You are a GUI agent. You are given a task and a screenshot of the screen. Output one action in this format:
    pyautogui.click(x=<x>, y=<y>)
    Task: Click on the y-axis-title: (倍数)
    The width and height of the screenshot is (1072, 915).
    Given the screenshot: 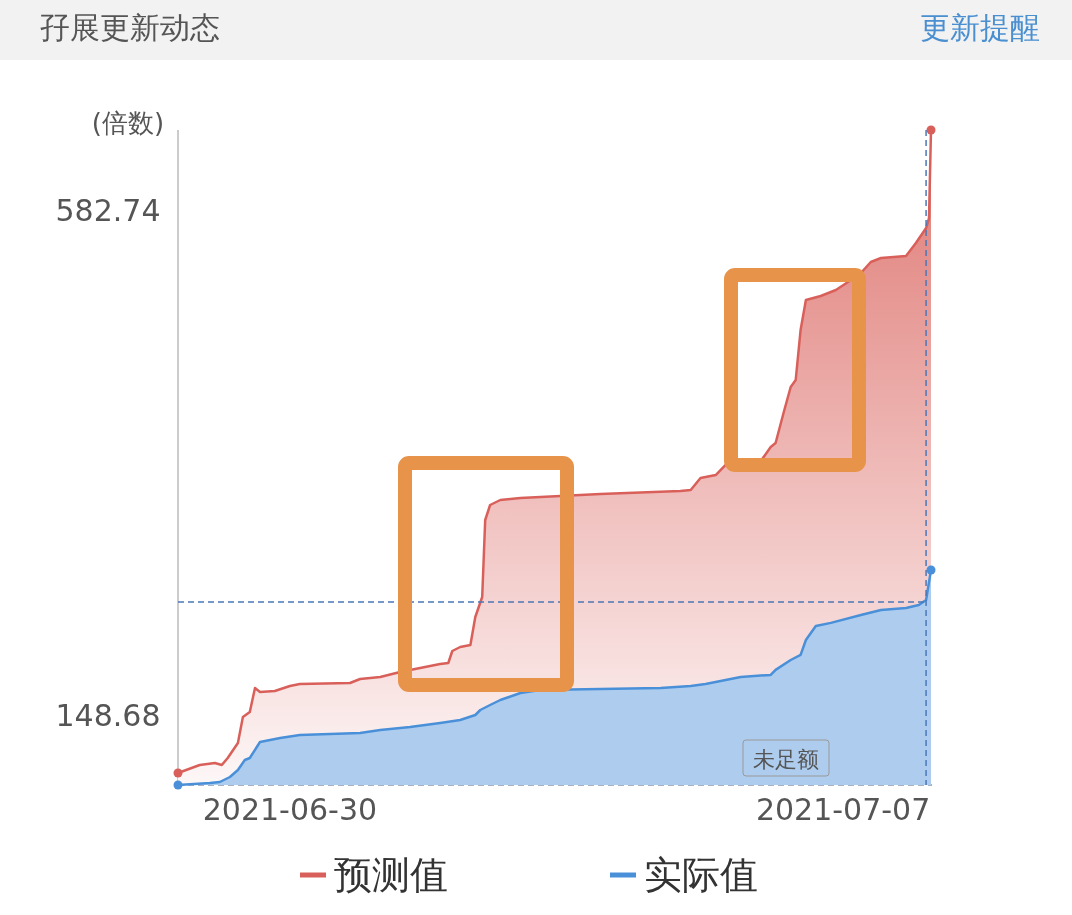 What is the action you would take?
    pyautogui.click(x=128, y=123)
    